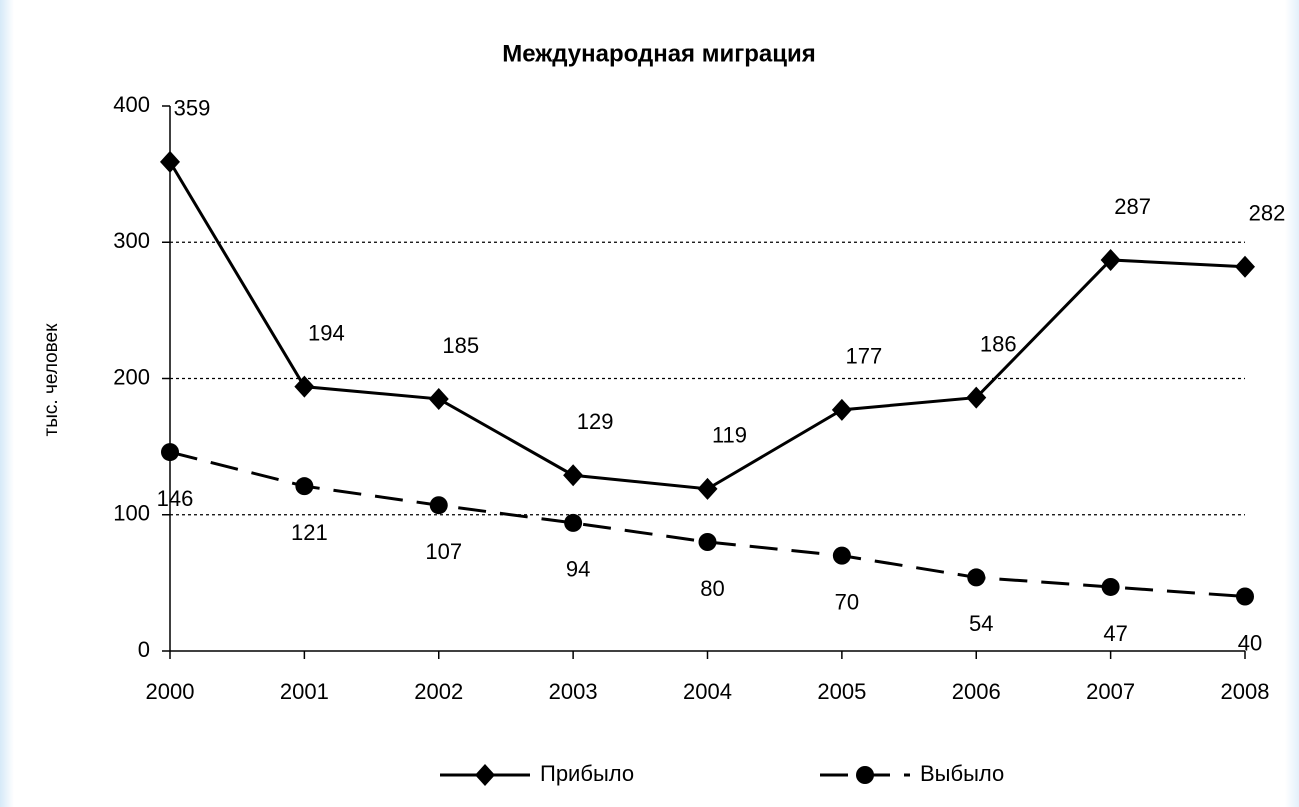 This screenshot has height=807, width=1299. Describe the element at coordinates (51, 380) in the screenshot. I see `y-axis-label: тыс. человек` at that location.